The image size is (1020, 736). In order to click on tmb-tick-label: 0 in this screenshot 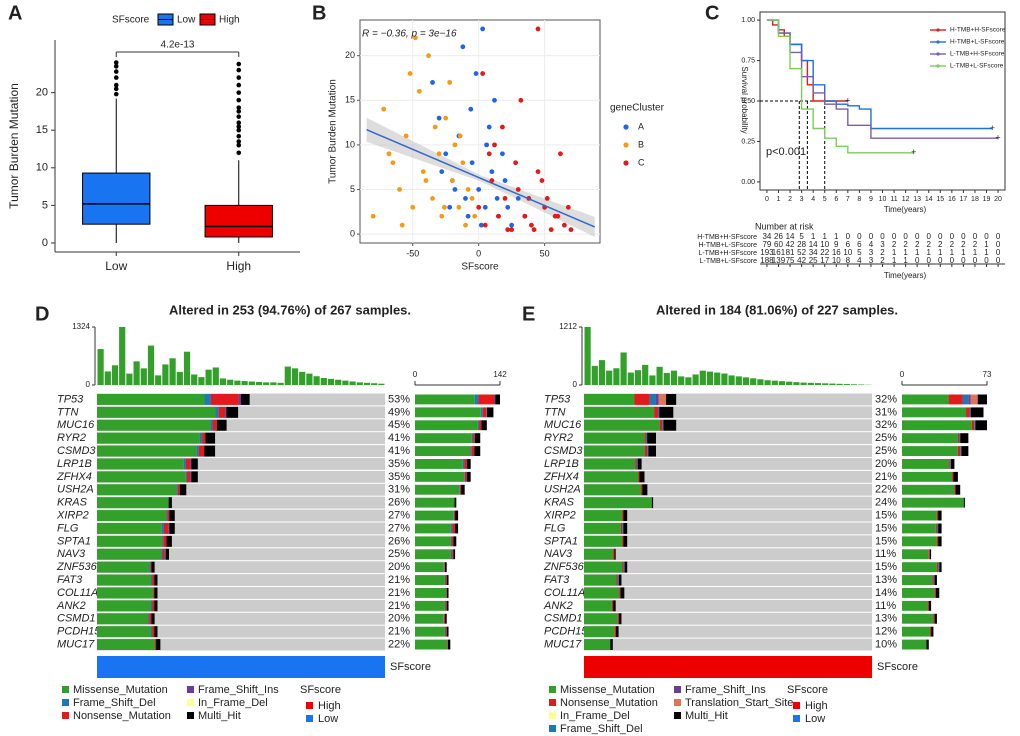, I will do `click(575, 384)`.